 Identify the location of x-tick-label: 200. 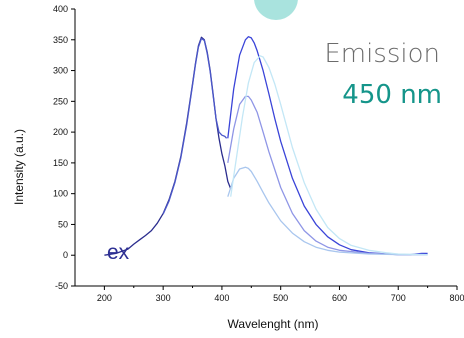
(104, 298).